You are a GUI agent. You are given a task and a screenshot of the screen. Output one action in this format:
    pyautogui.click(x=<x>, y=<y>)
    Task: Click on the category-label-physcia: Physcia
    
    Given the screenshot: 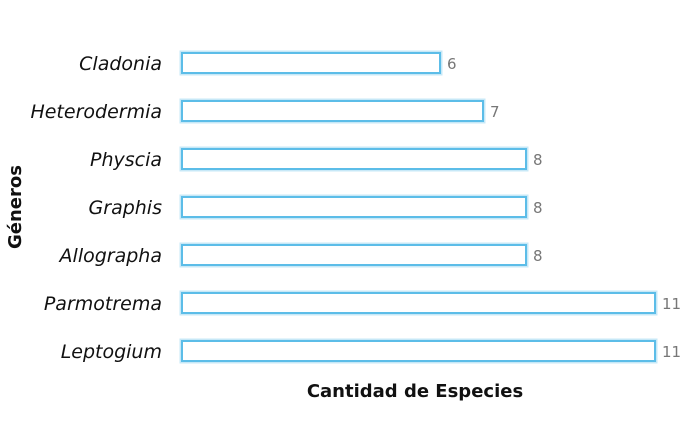 What is the action you would take?
    pyautogui.click(x=126, y=160)
    